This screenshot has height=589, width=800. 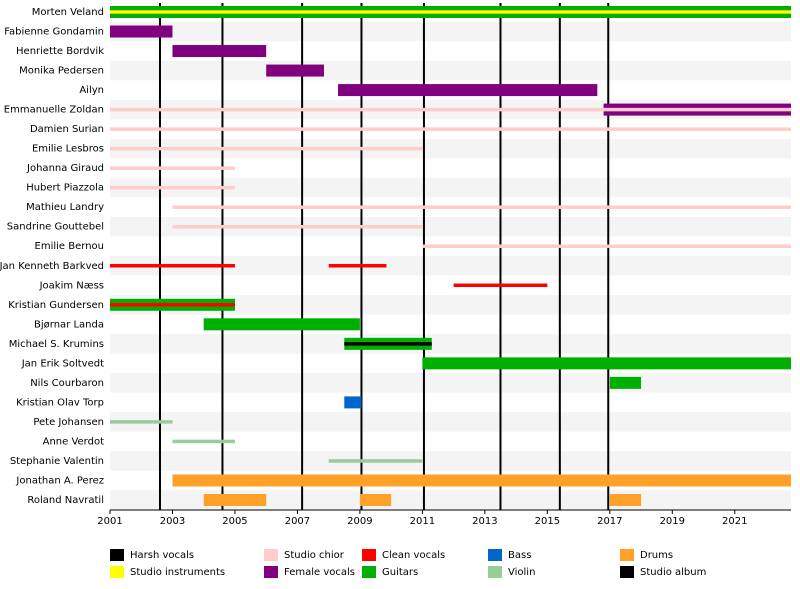 What do you see at coordinates (68, 149) in the screenshot?
I see `member-name: Emilie Lesbros` at bounding box center [68, 149].